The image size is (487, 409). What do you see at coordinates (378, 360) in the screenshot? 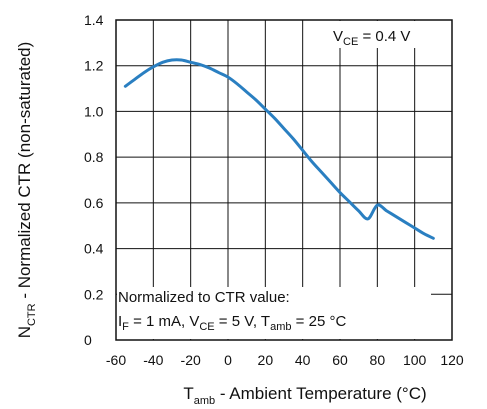
I see `x-tick-label: 80` at bounding box center [378, 360].